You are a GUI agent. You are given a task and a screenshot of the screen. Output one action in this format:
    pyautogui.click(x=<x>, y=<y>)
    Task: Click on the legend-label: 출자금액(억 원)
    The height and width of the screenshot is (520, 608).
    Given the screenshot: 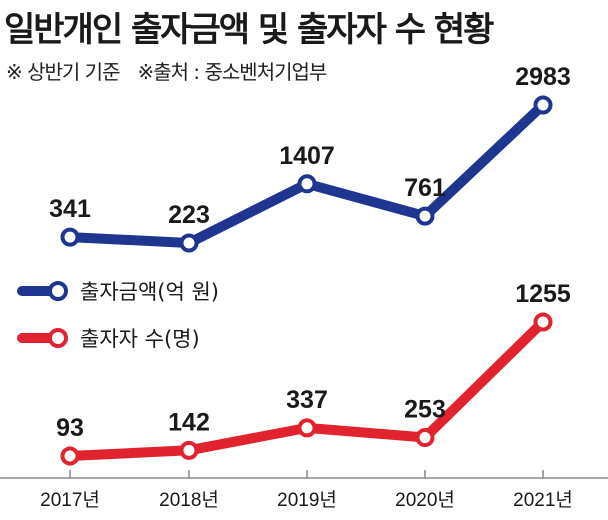 What is the action you would take?
    pyautogui.click(x=149, y=292)
    